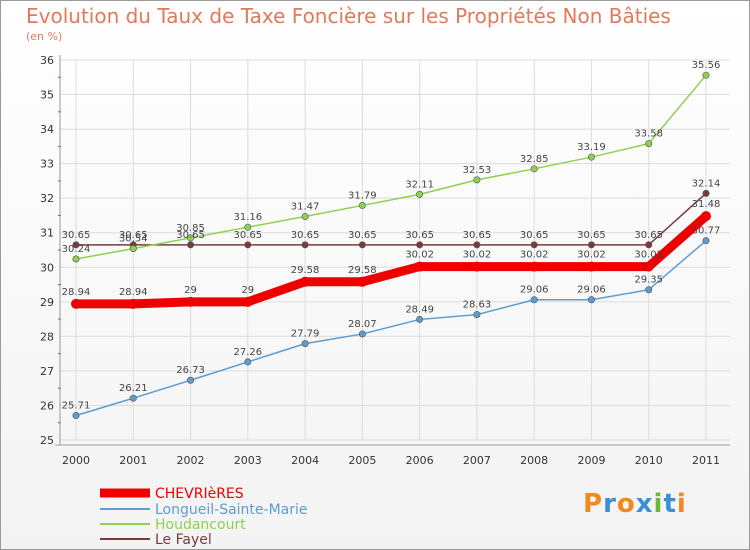 The image size is (750, 550). I want to click on data-label: 32.53, so click(477, 170).